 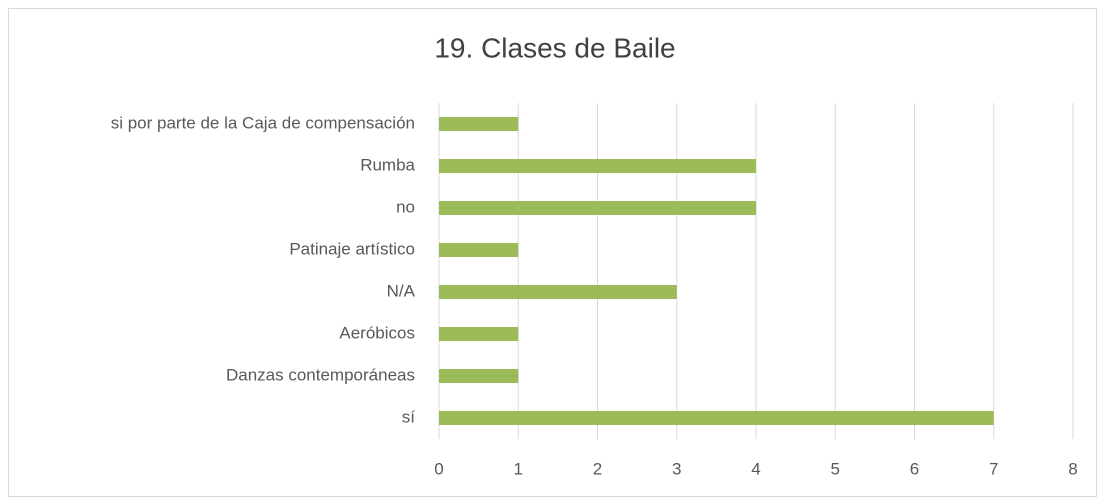 What do you see at coordinates (676, 468) in the screenshot?
I see `x-tick-label: 3` at bounding box center [676, 468].